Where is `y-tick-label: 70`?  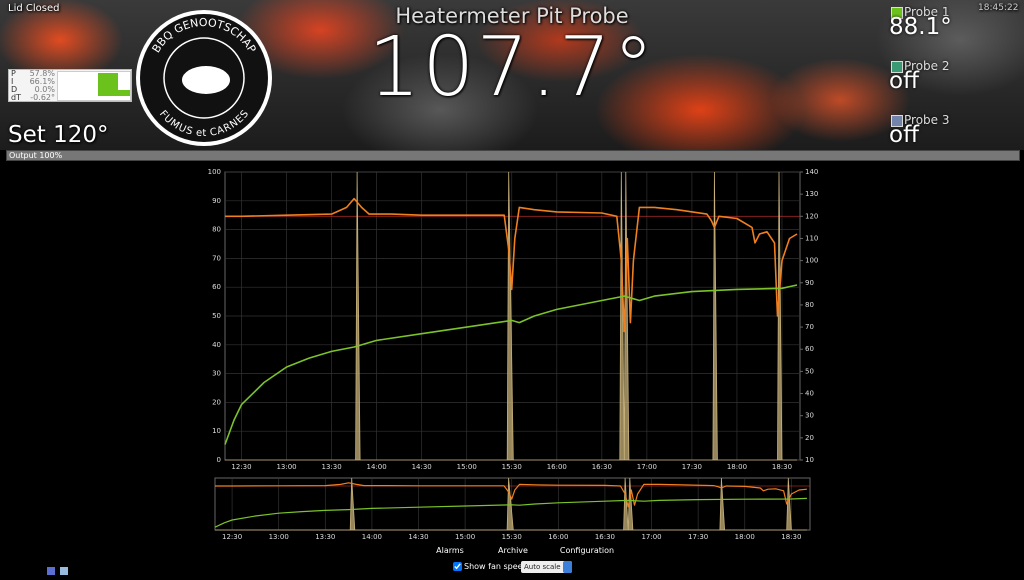
y-tick-label: 70 is located at coordinates (216, 258).